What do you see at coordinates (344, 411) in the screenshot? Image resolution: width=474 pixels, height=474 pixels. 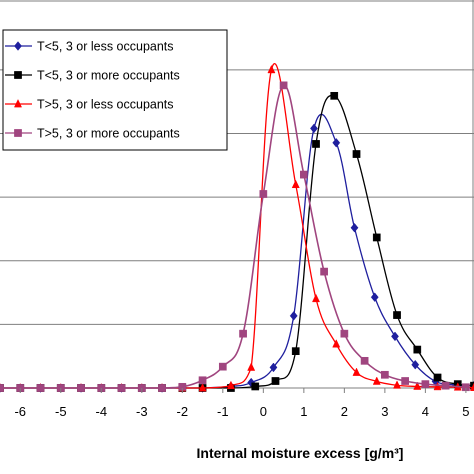 I see `x-tick-label-8: 2` at bounding box center [344, 411].